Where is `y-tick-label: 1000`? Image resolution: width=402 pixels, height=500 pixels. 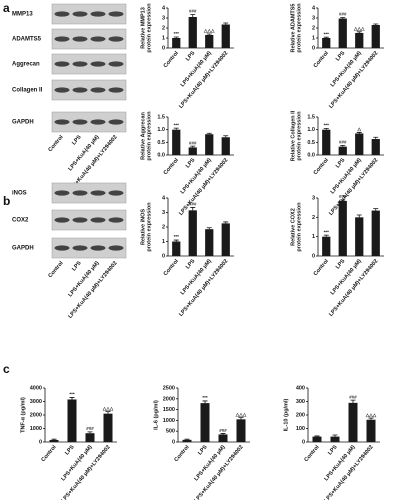 y-tick-label: 1000 is located at coordinates (36, 429).